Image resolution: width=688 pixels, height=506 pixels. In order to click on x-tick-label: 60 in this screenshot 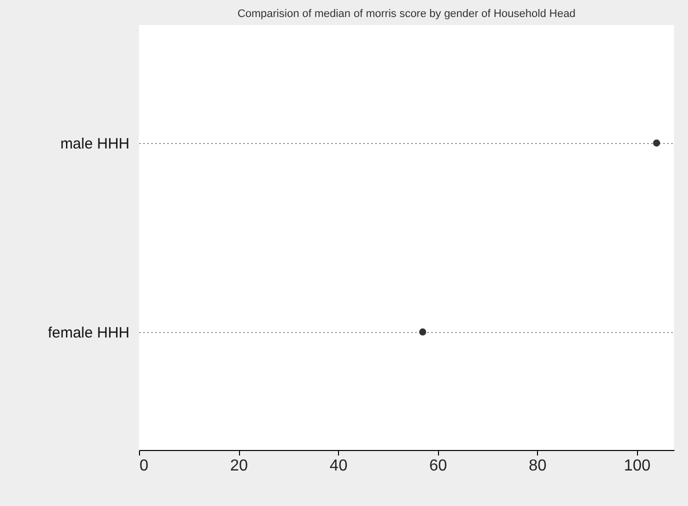, I will do `click(438, 466)`.